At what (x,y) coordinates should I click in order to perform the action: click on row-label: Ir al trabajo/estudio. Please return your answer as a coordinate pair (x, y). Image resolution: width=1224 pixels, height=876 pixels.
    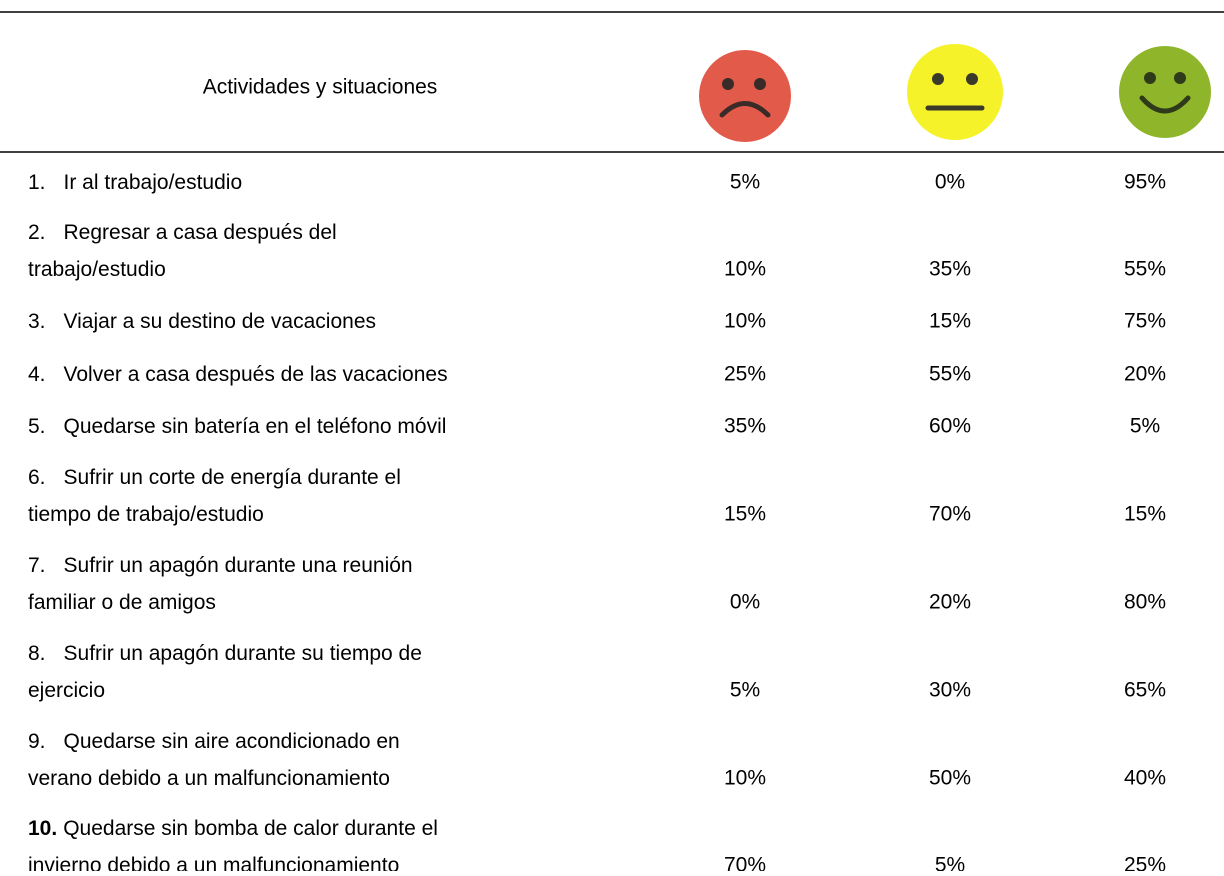
    Looking at the image, I should click on (153, 182).